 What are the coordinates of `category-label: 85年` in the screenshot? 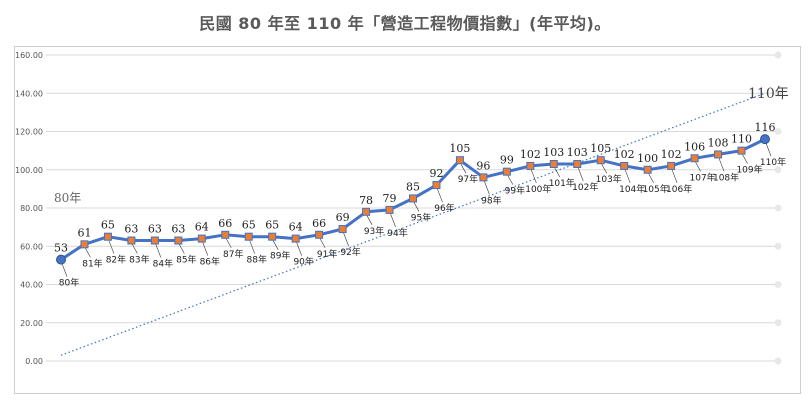 It's located at (186, 260).